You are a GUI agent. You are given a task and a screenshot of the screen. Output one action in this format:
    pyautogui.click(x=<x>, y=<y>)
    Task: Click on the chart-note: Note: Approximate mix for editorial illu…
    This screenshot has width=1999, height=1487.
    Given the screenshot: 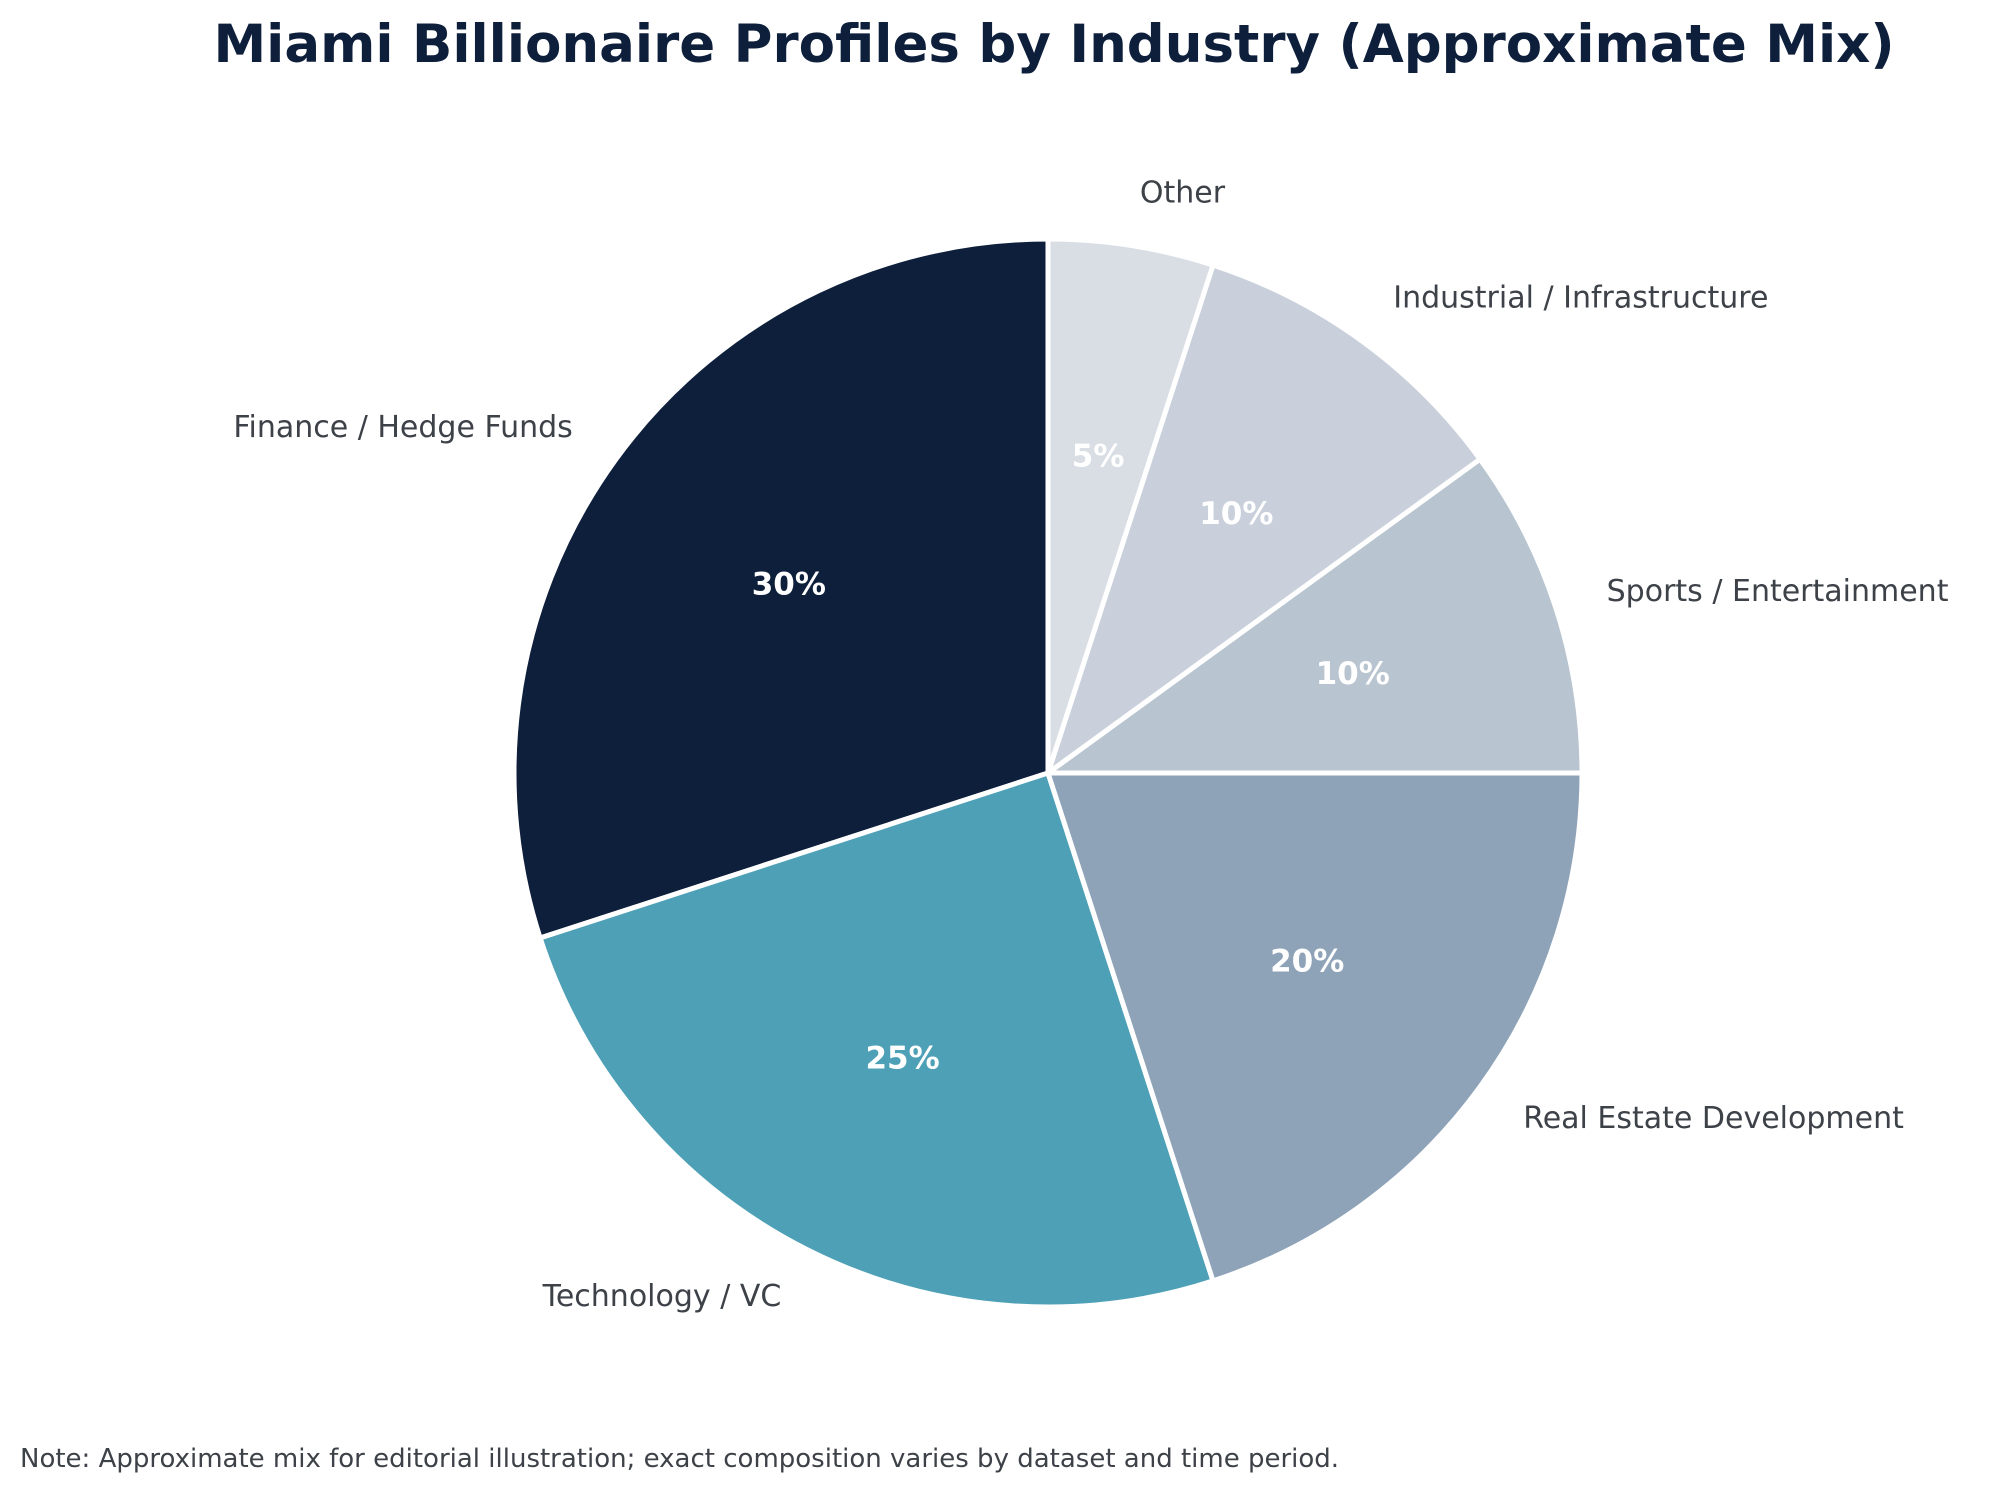 What is the action you would take?
    pyautogui.click(x=679, y=1459)
    